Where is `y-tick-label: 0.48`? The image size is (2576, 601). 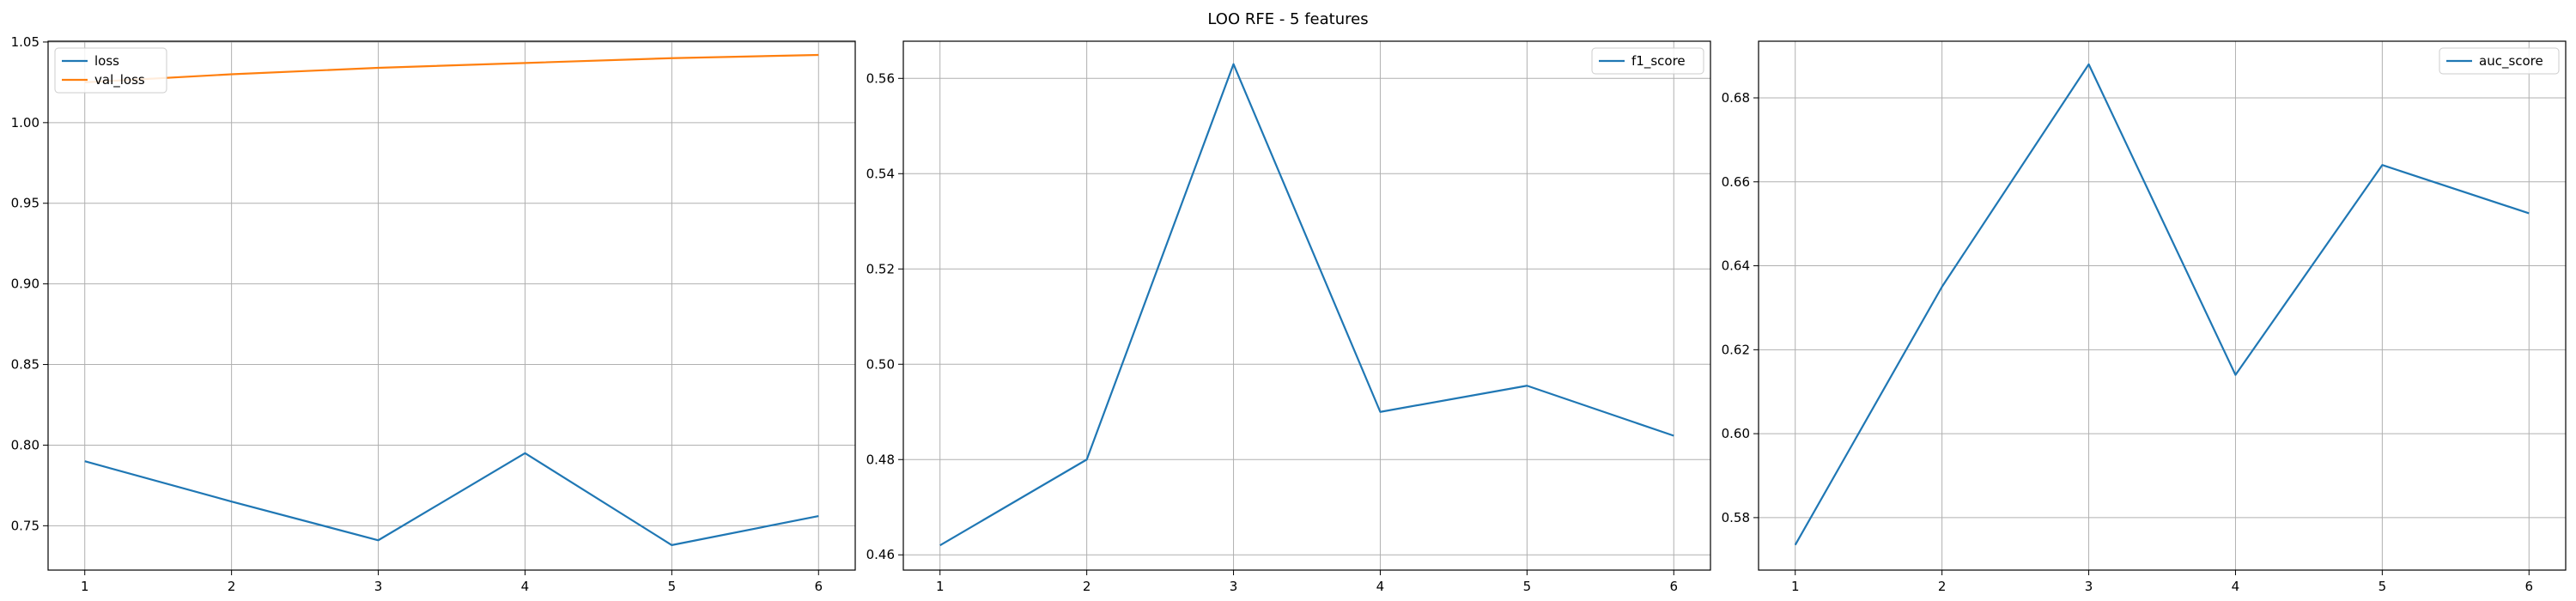
y-tick-label: 0.48 is located at coordinates (881, 459).